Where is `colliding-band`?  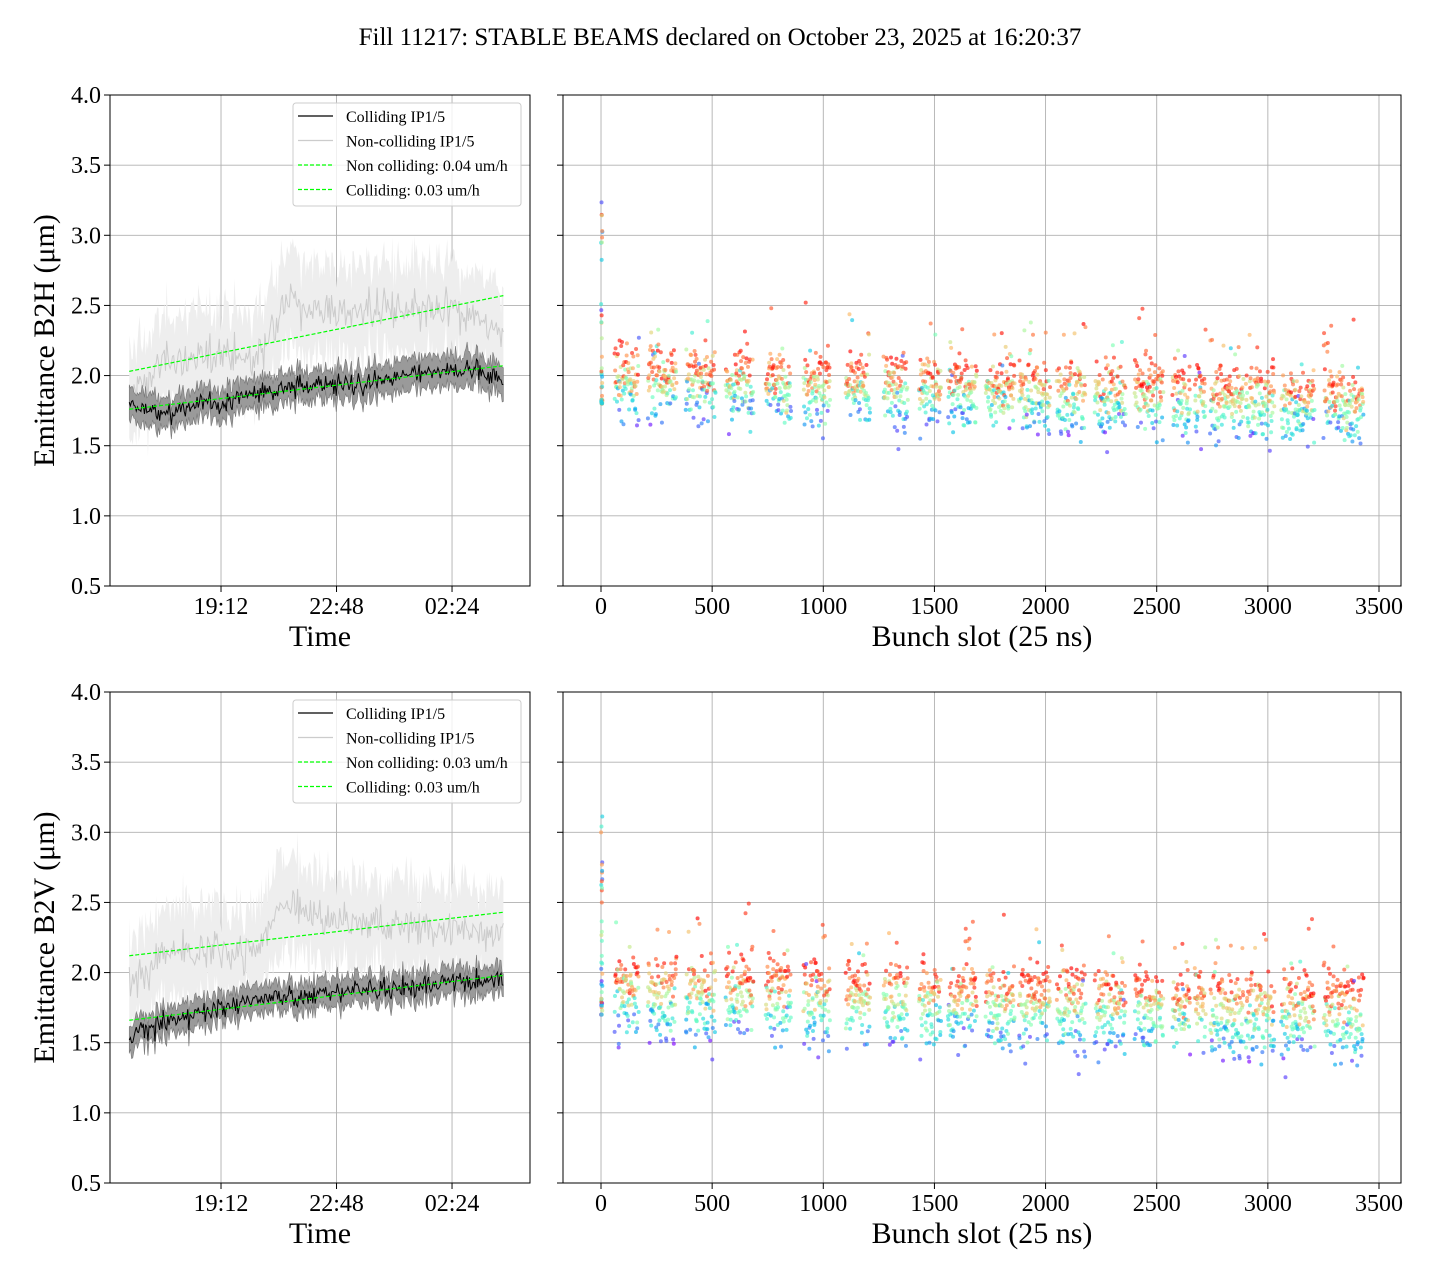
colliding-band is located at coordinates (316, 1006).